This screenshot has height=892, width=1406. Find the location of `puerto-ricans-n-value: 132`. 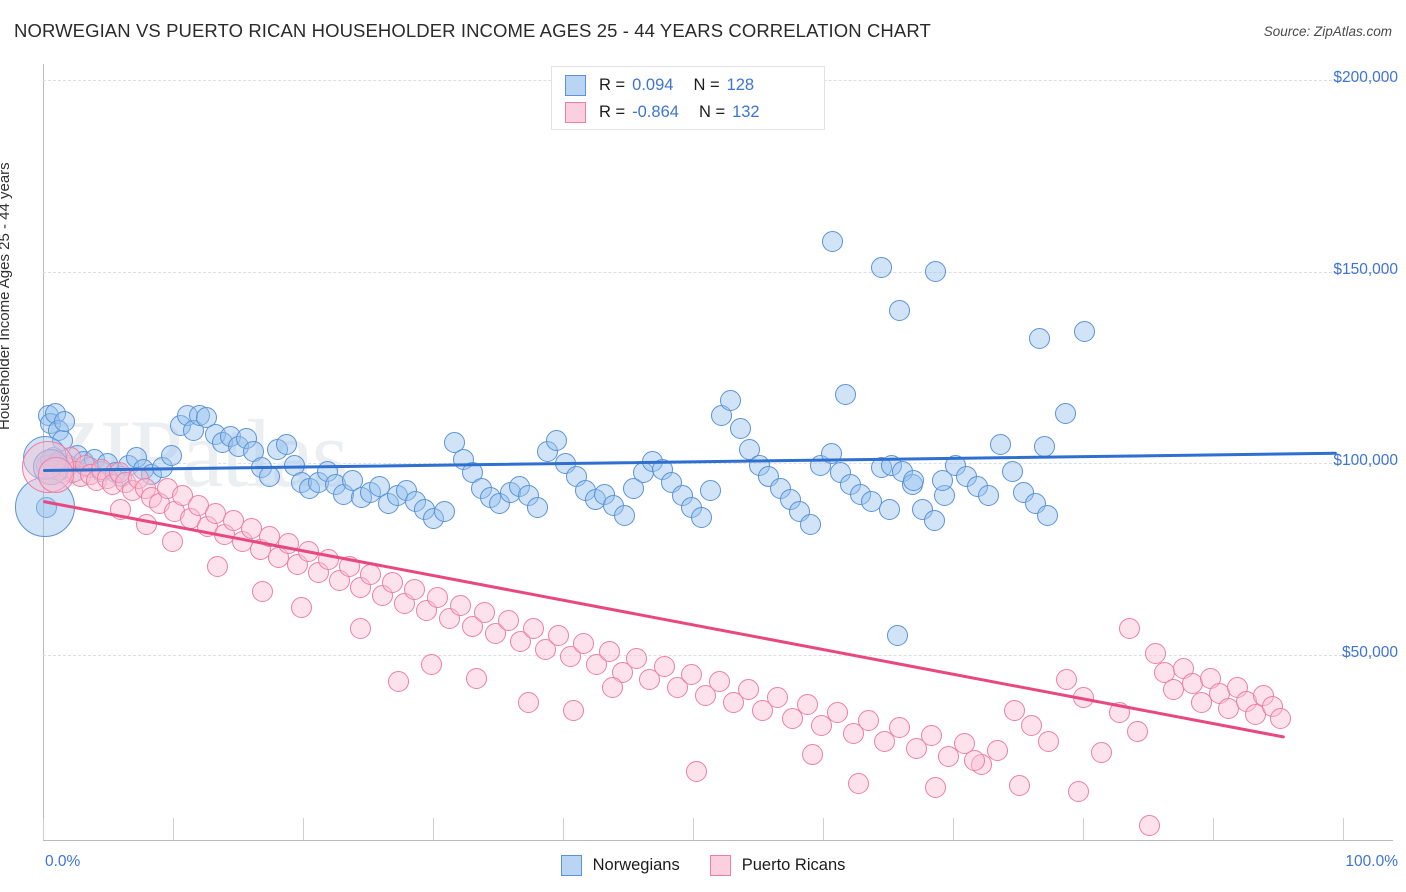

puerto-ricans-n-value: 132 is located at coordinates (746, 111).